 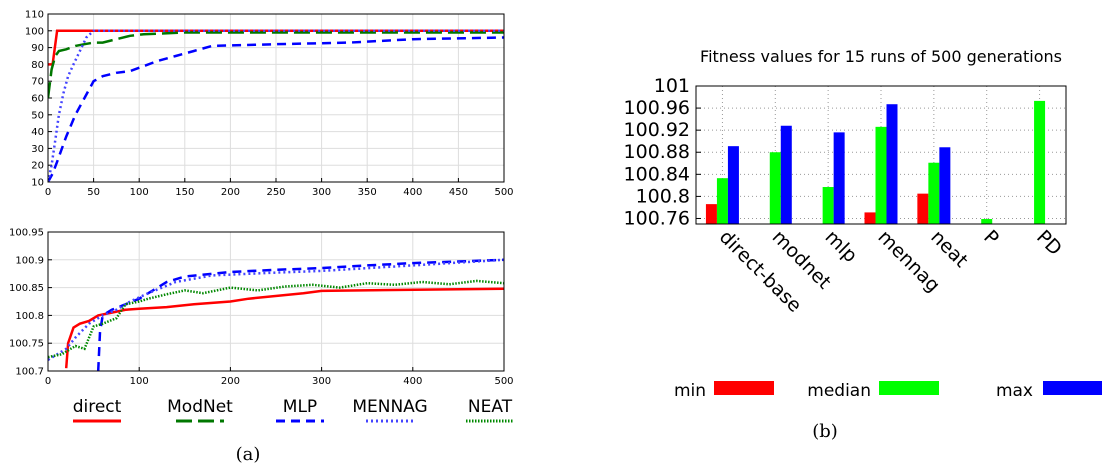 I want to click on chart-b-bar-median-direct-base, so click(x=722, y=201).